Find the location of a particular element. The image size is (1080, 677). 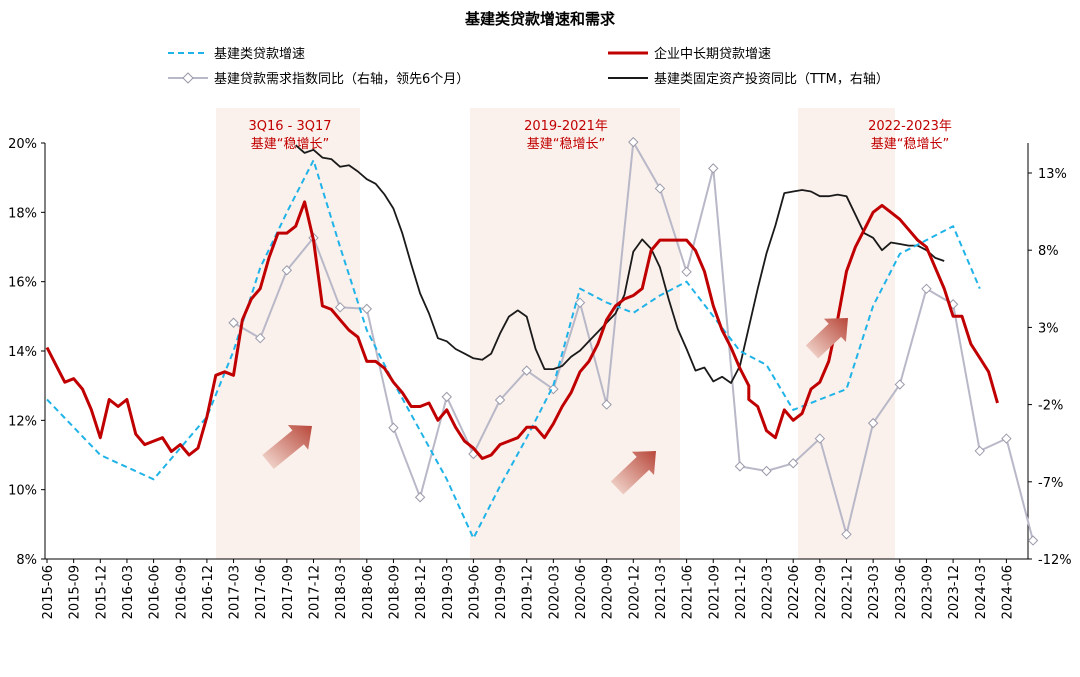

x-tick-label: 2018-03 is located at coordinates (341, 592).